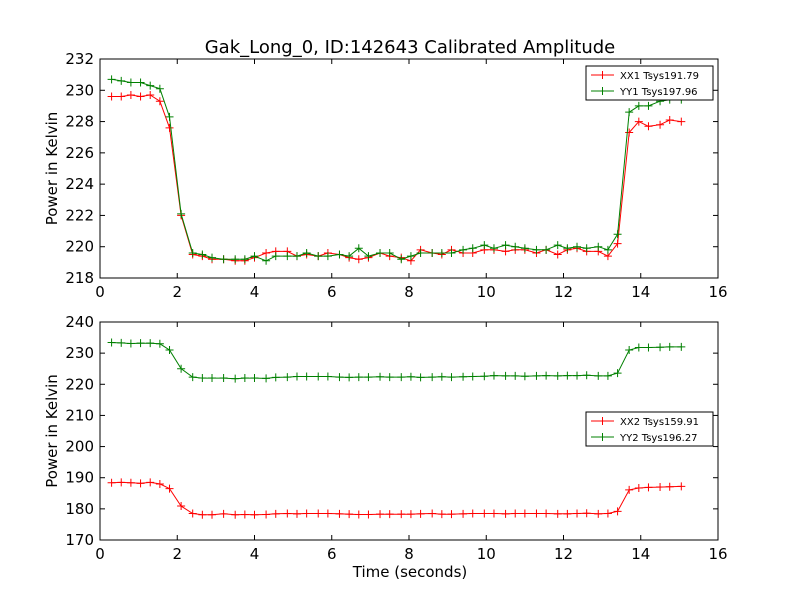 This screenshot has height=600, width=800. What do you see at coordinates (79, 415) in the screenshot?
I see `y-tick-label: 210` at bounding box center [79, 415].